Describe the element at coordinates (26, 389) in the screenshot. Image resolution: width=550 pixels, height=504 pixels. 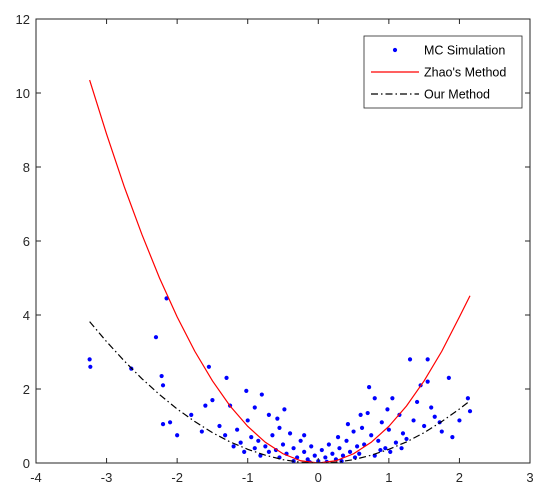
I see `y-tick-label: 2` at that location.